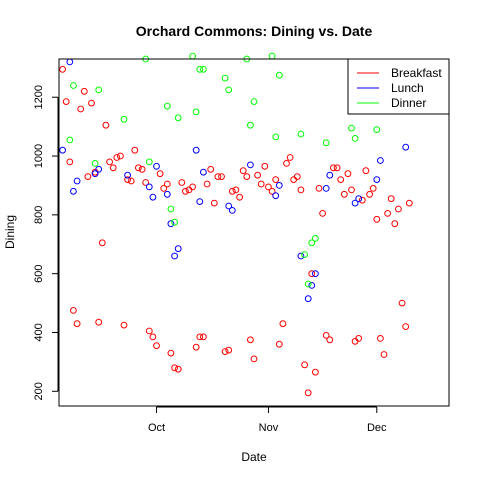  Describe the element at coordinates (46, 242) in the screenshot. I see `y-axis: 200 400 600 800 1000 1200` at that location.